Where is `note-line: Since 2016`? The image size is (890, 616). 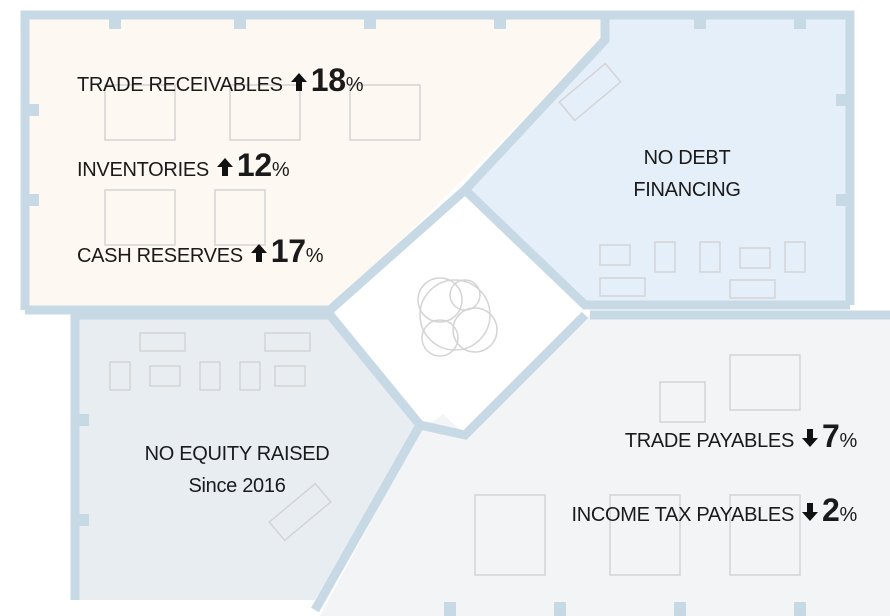
note-line: Since 2016 is located at coordinates (237, 486).